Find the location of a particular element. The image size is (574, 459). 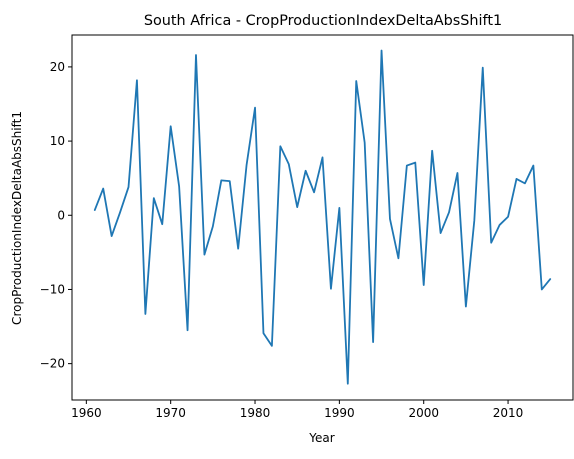

x-tick-label: 1990 is located at coordinates (339, 413).